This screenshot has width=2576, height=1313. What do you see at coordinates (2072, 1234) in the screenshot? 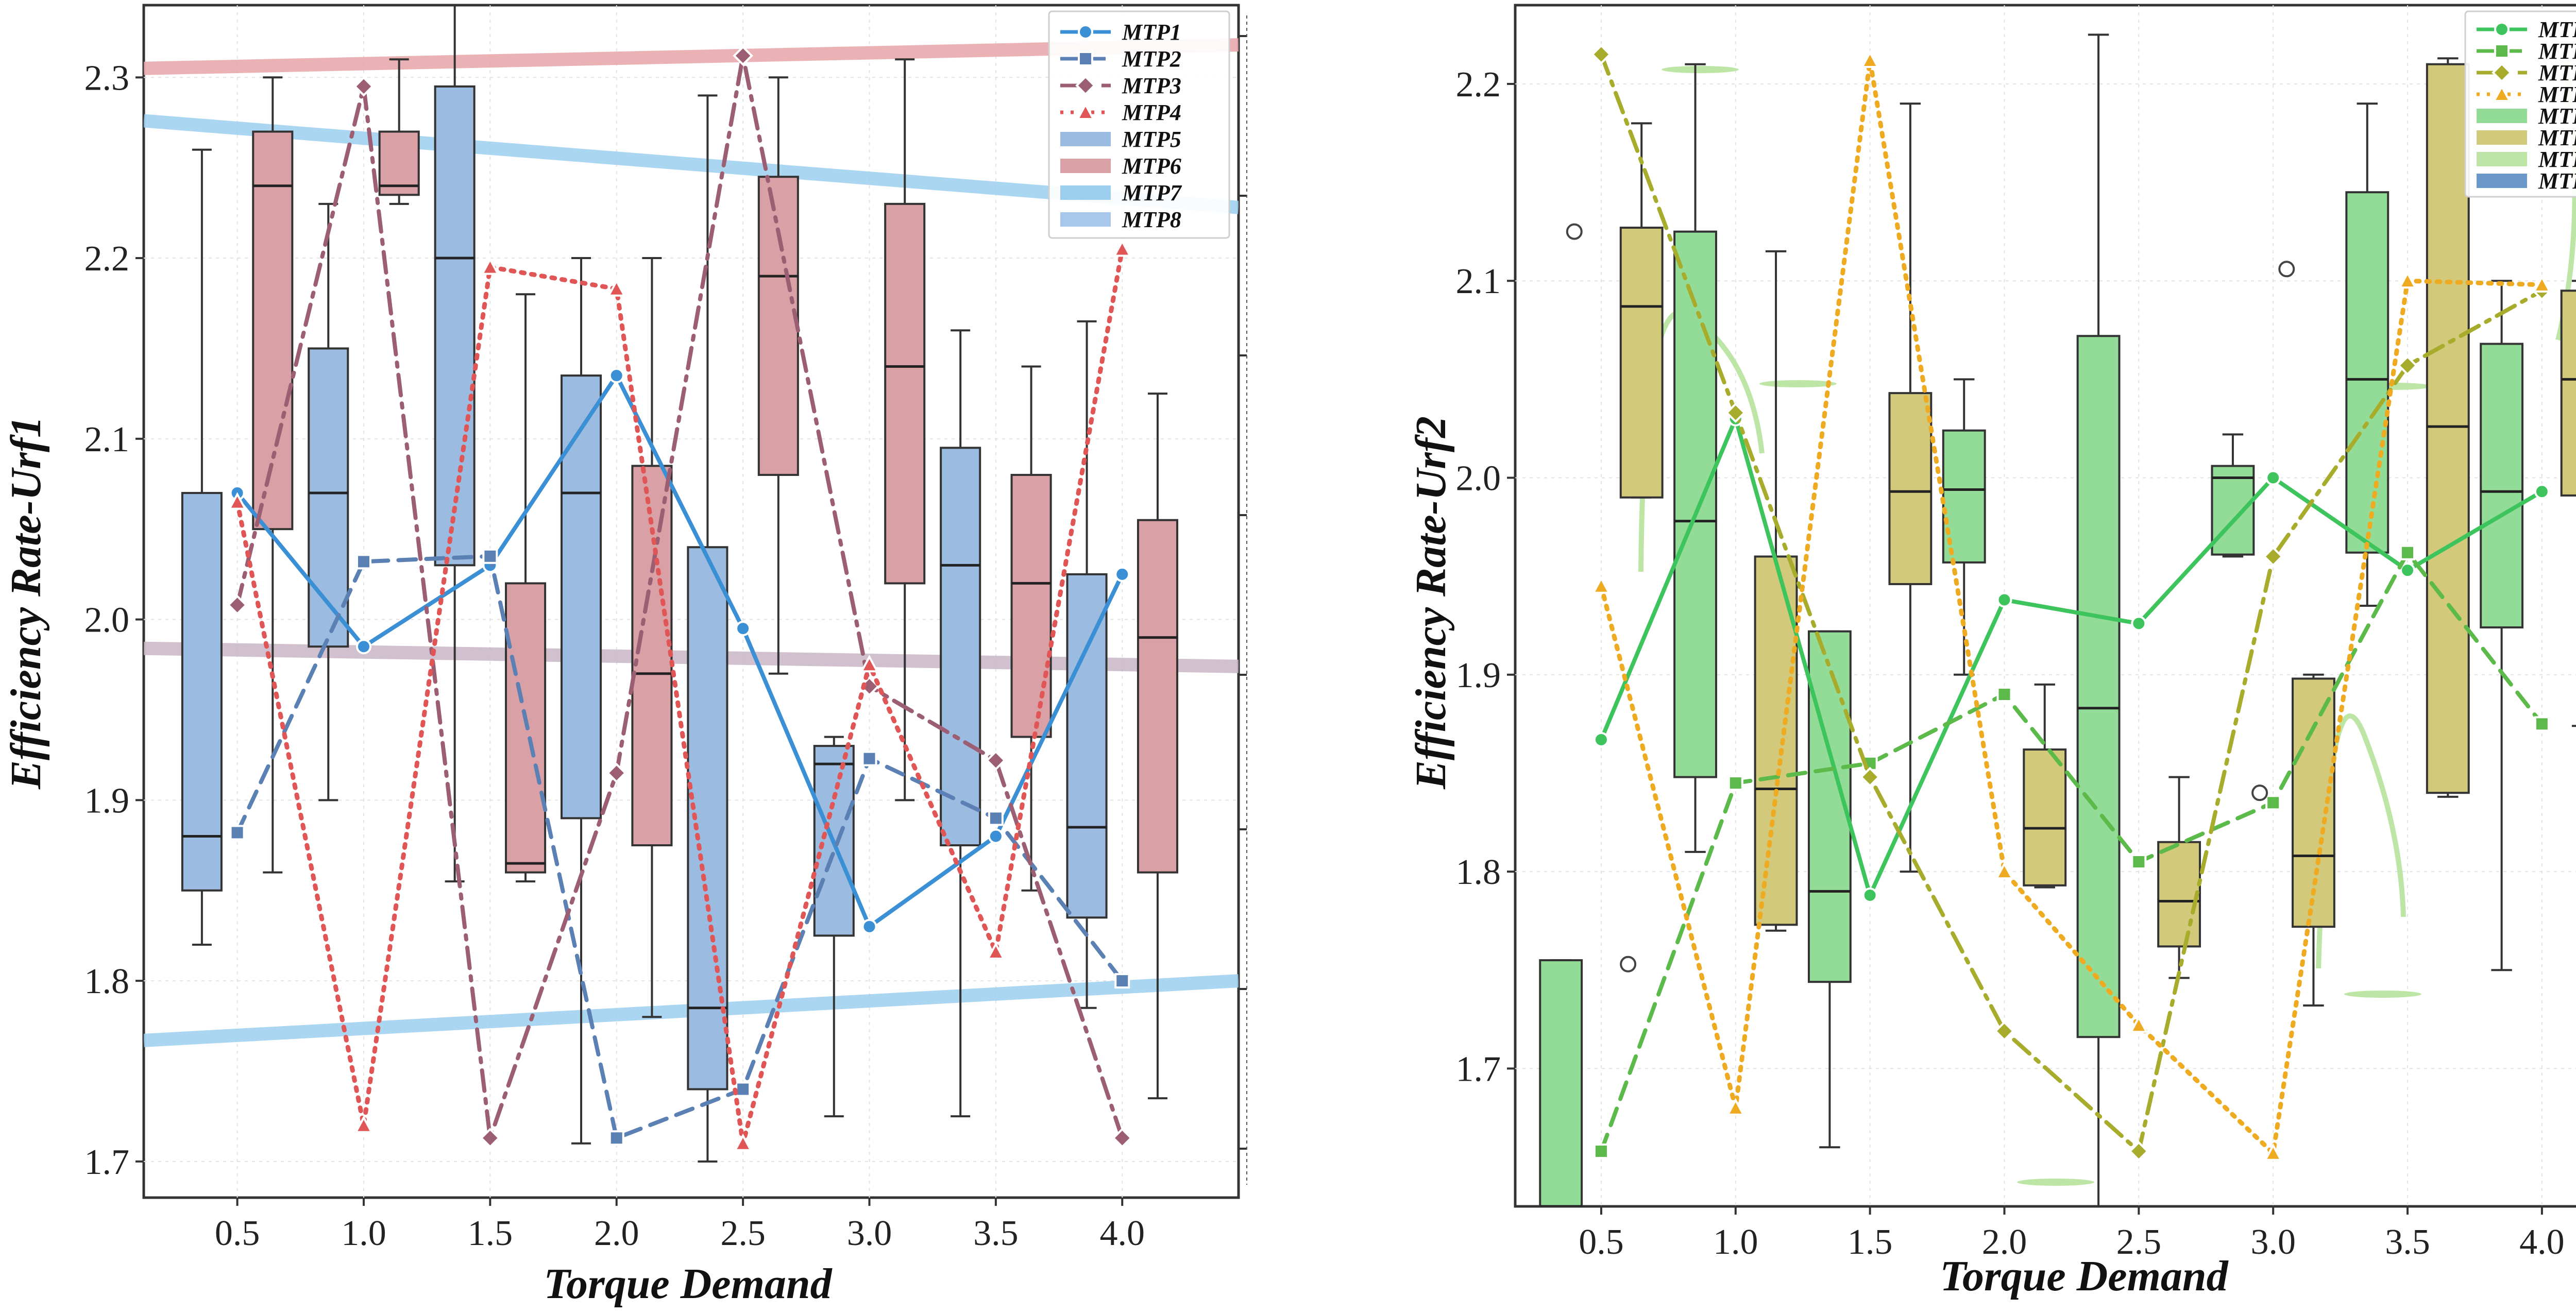
I see `right-x-ticks: 0.5 1.0 1.5 2.0 2.5 3.0 3.5 4.0` at bounding box center [2072, 1234].